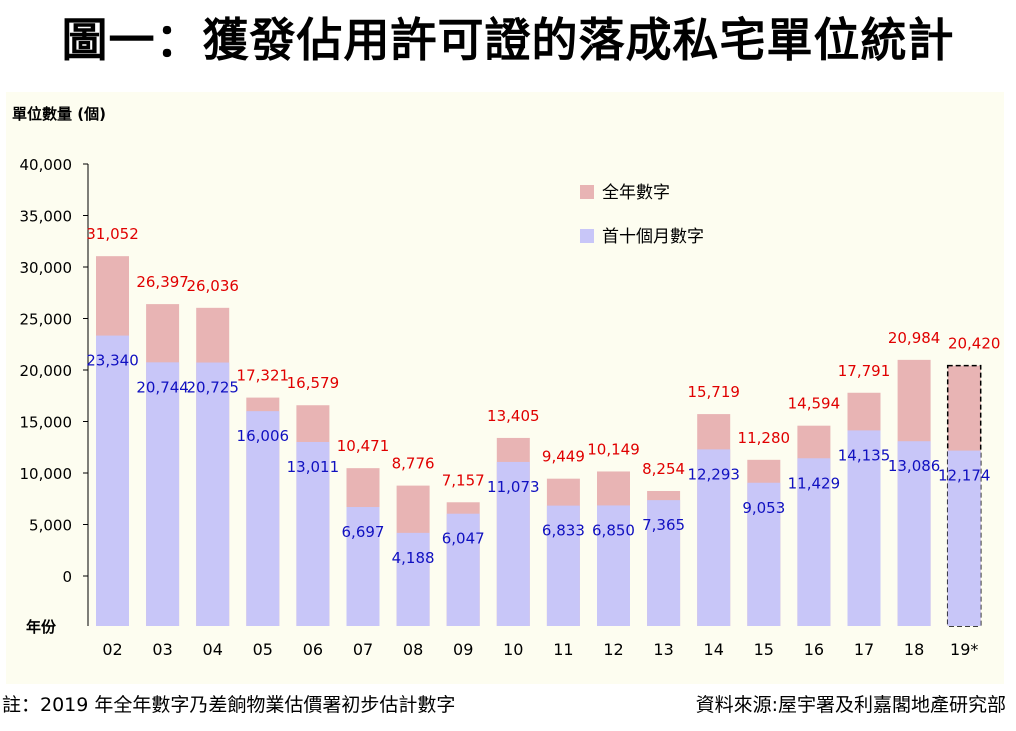  I want to click on x-tick-label: 05, so click(263, 649).